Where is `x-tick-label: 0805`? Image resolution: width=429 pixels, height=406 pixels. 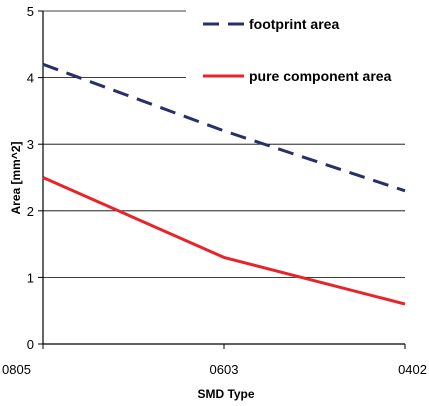
x-tick-label: 0805 is located at coordinates (16, 369).